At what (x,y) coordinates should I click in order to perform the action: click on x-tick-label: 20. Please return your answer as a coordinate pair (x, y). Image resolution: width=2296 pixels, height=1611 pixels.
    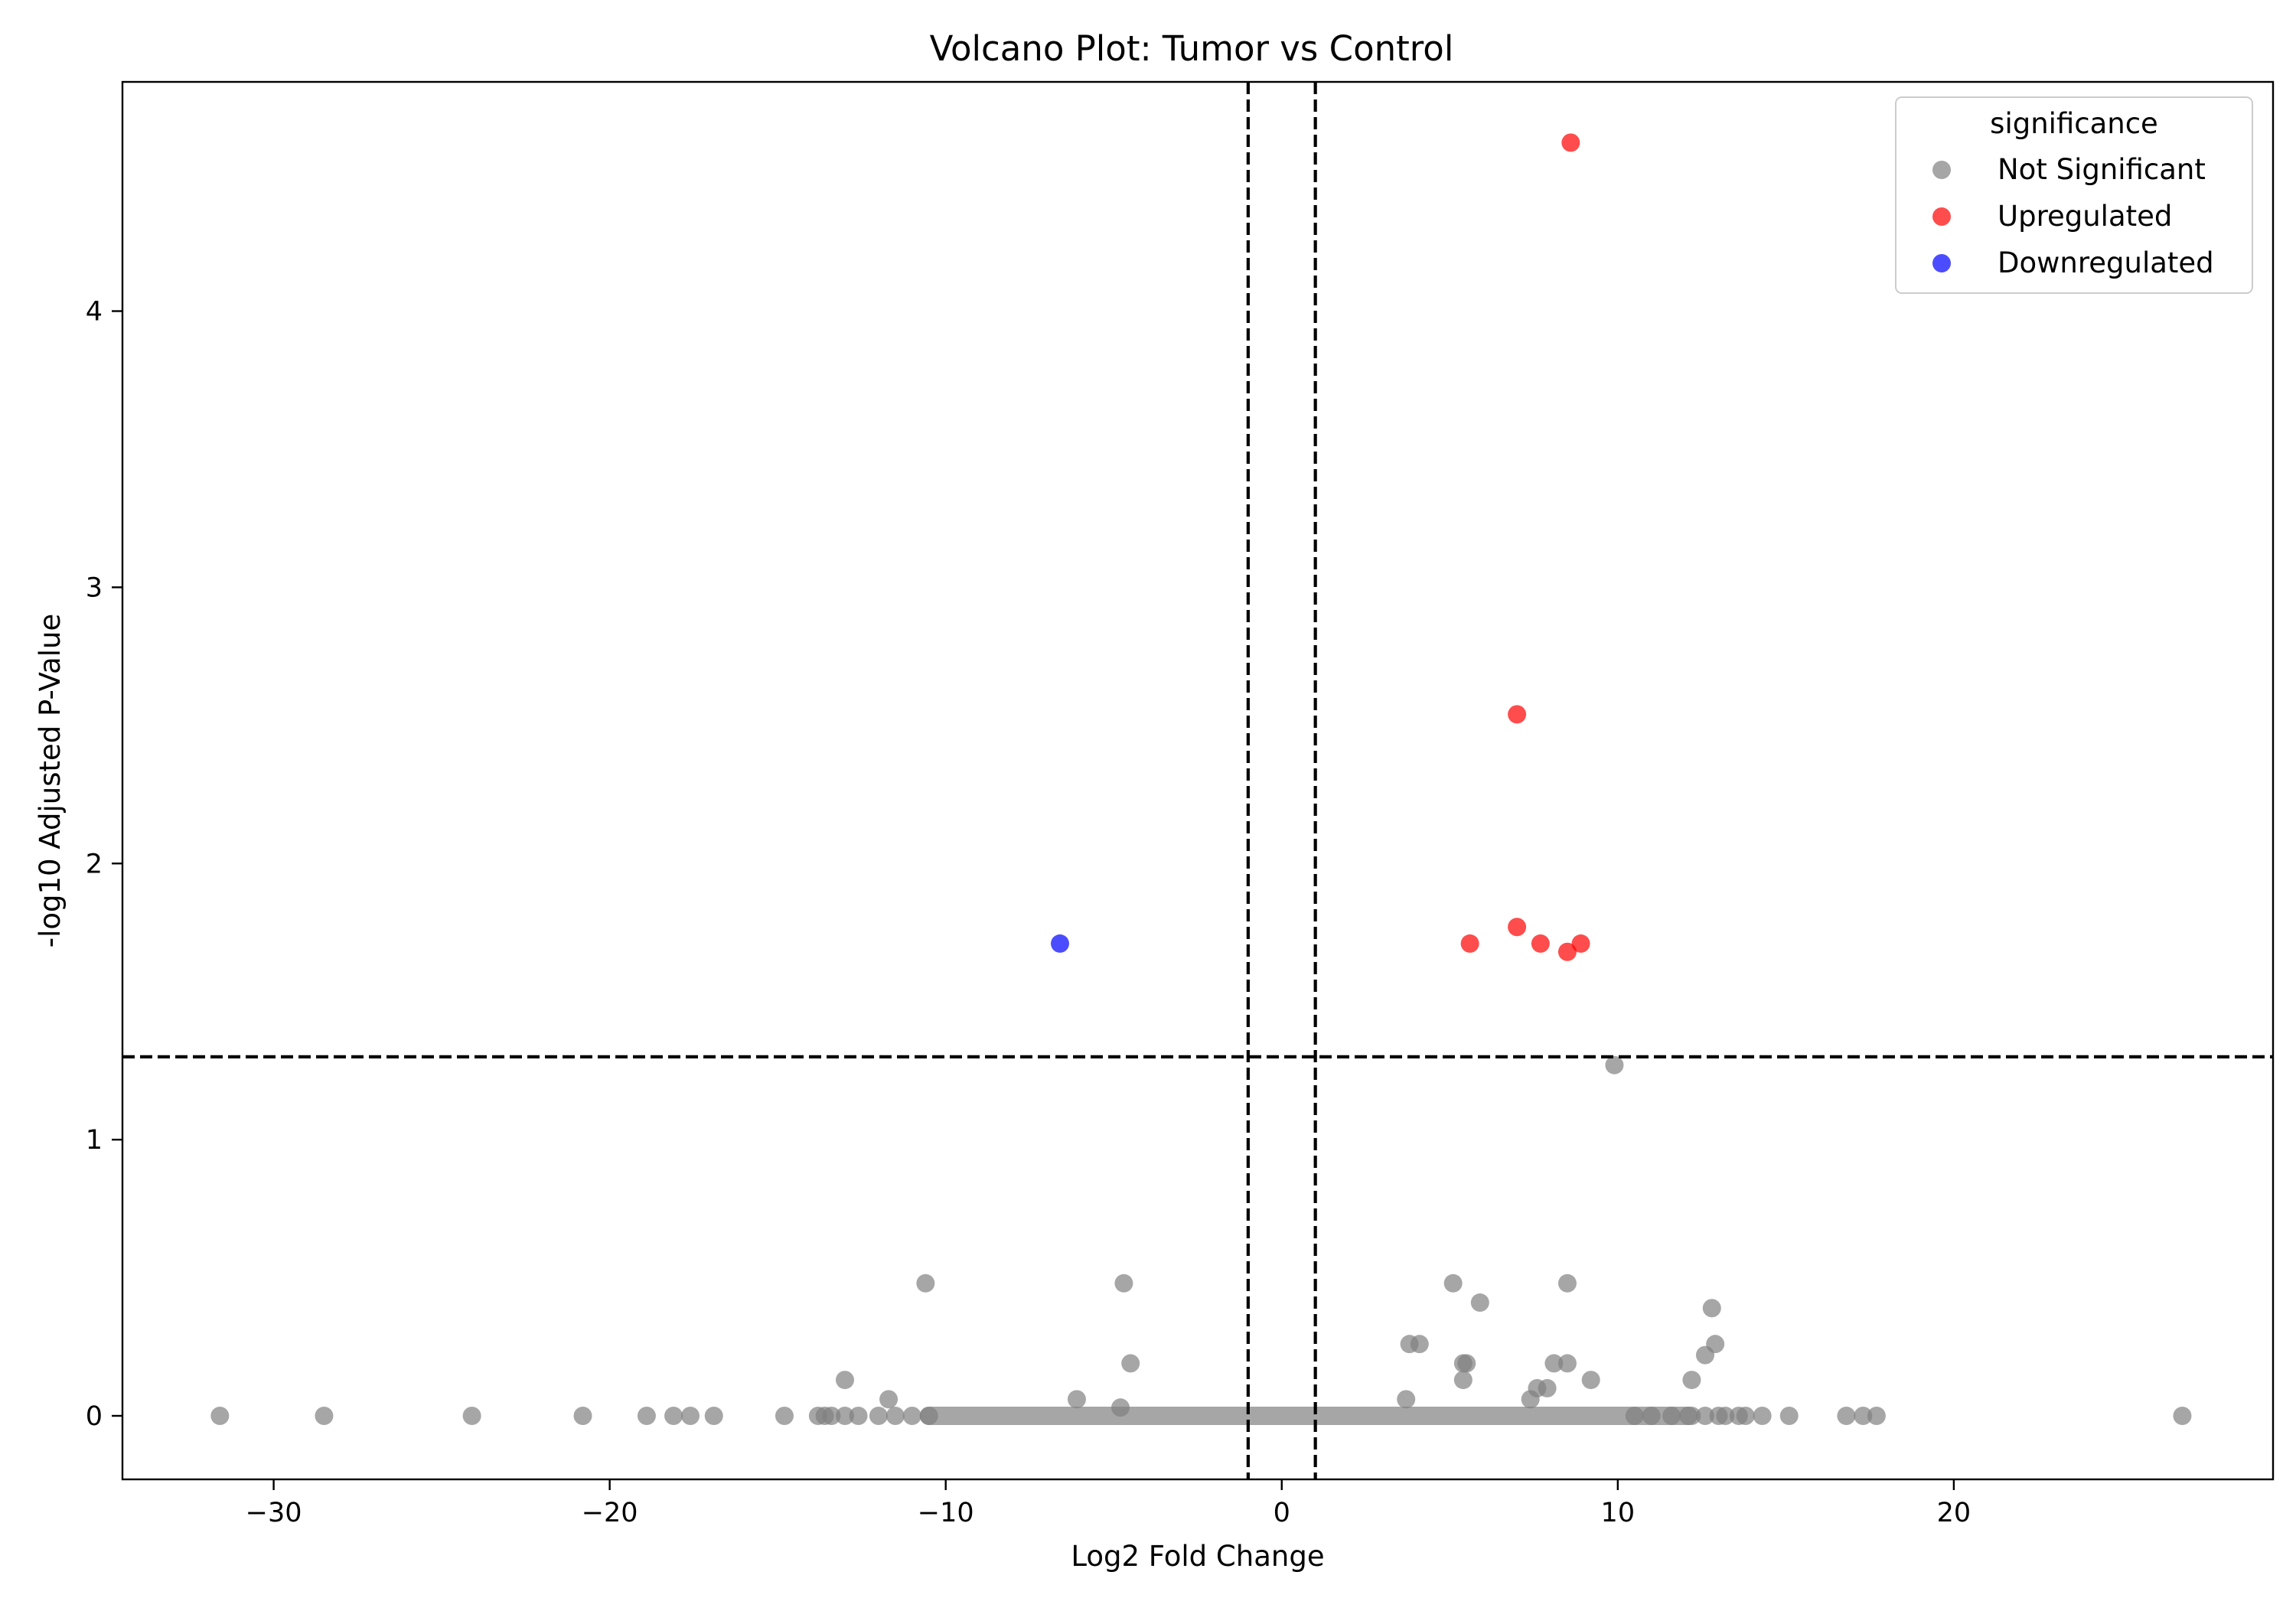
    Looking at the image, I should click on (1954, 1513).